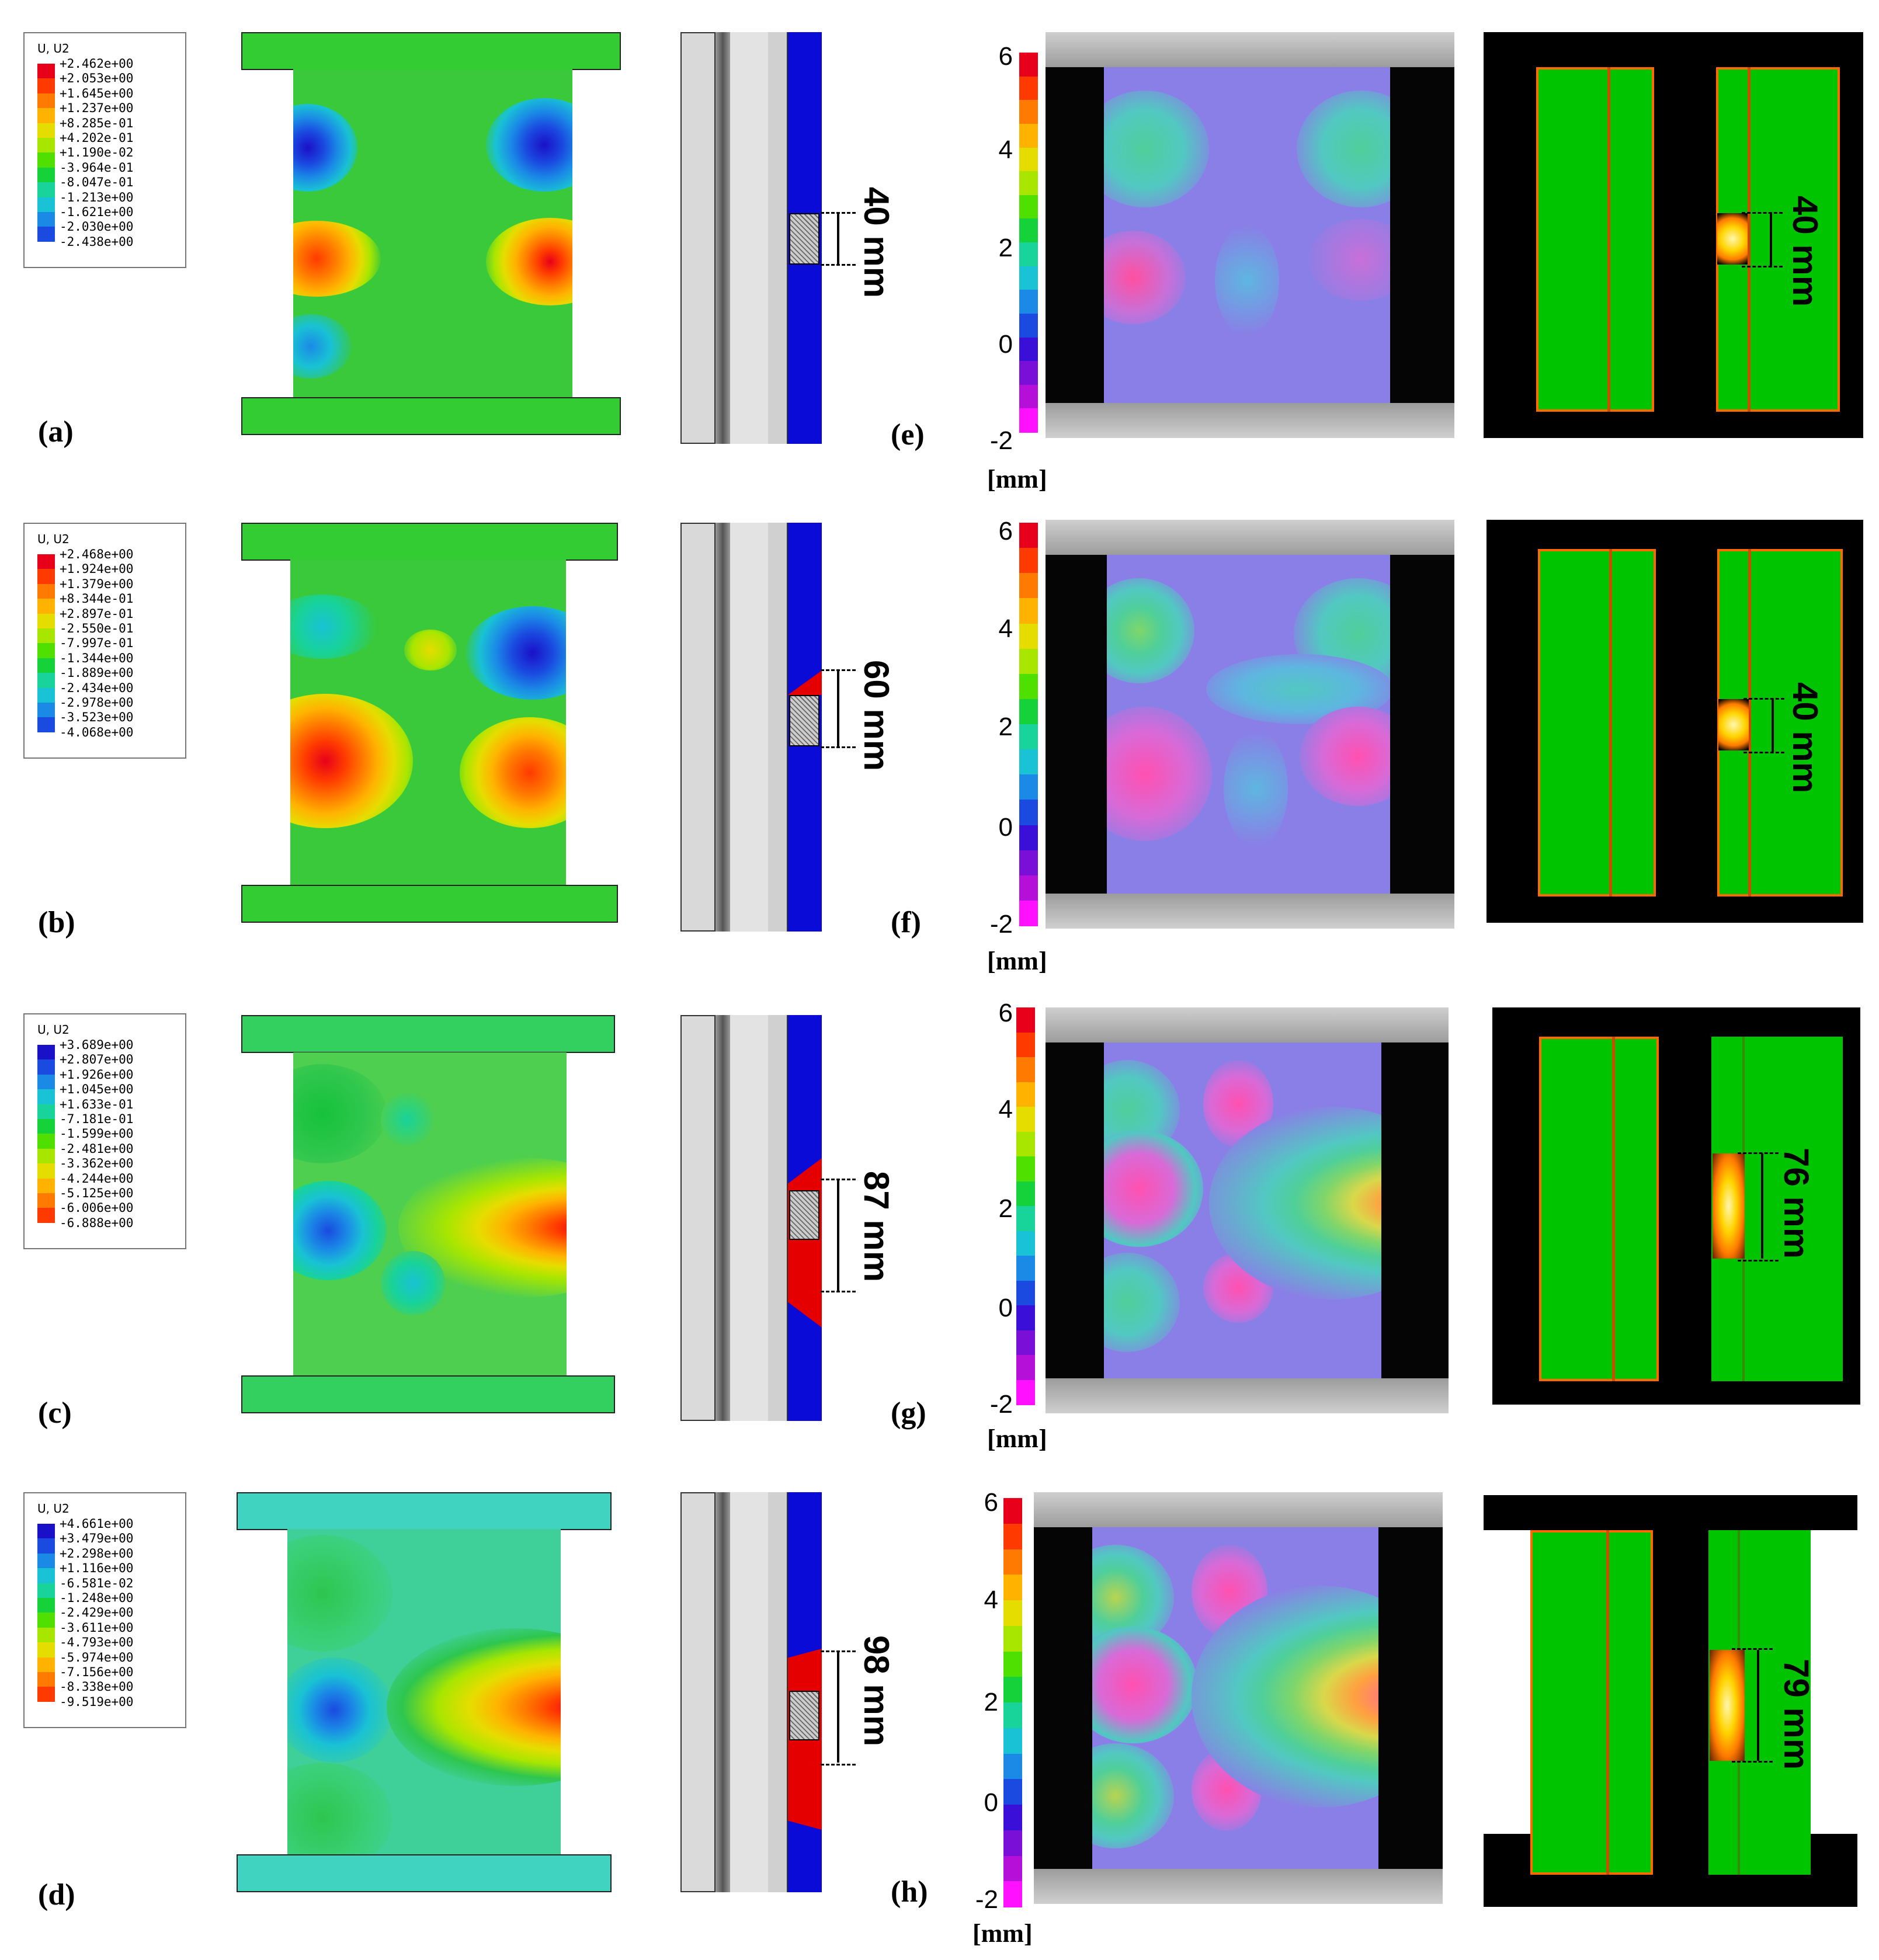  What do you see at coordinates (97, 123) in the screenshot?
I see `legend-value: +8.285e-01` at bounding box center [97, 123].